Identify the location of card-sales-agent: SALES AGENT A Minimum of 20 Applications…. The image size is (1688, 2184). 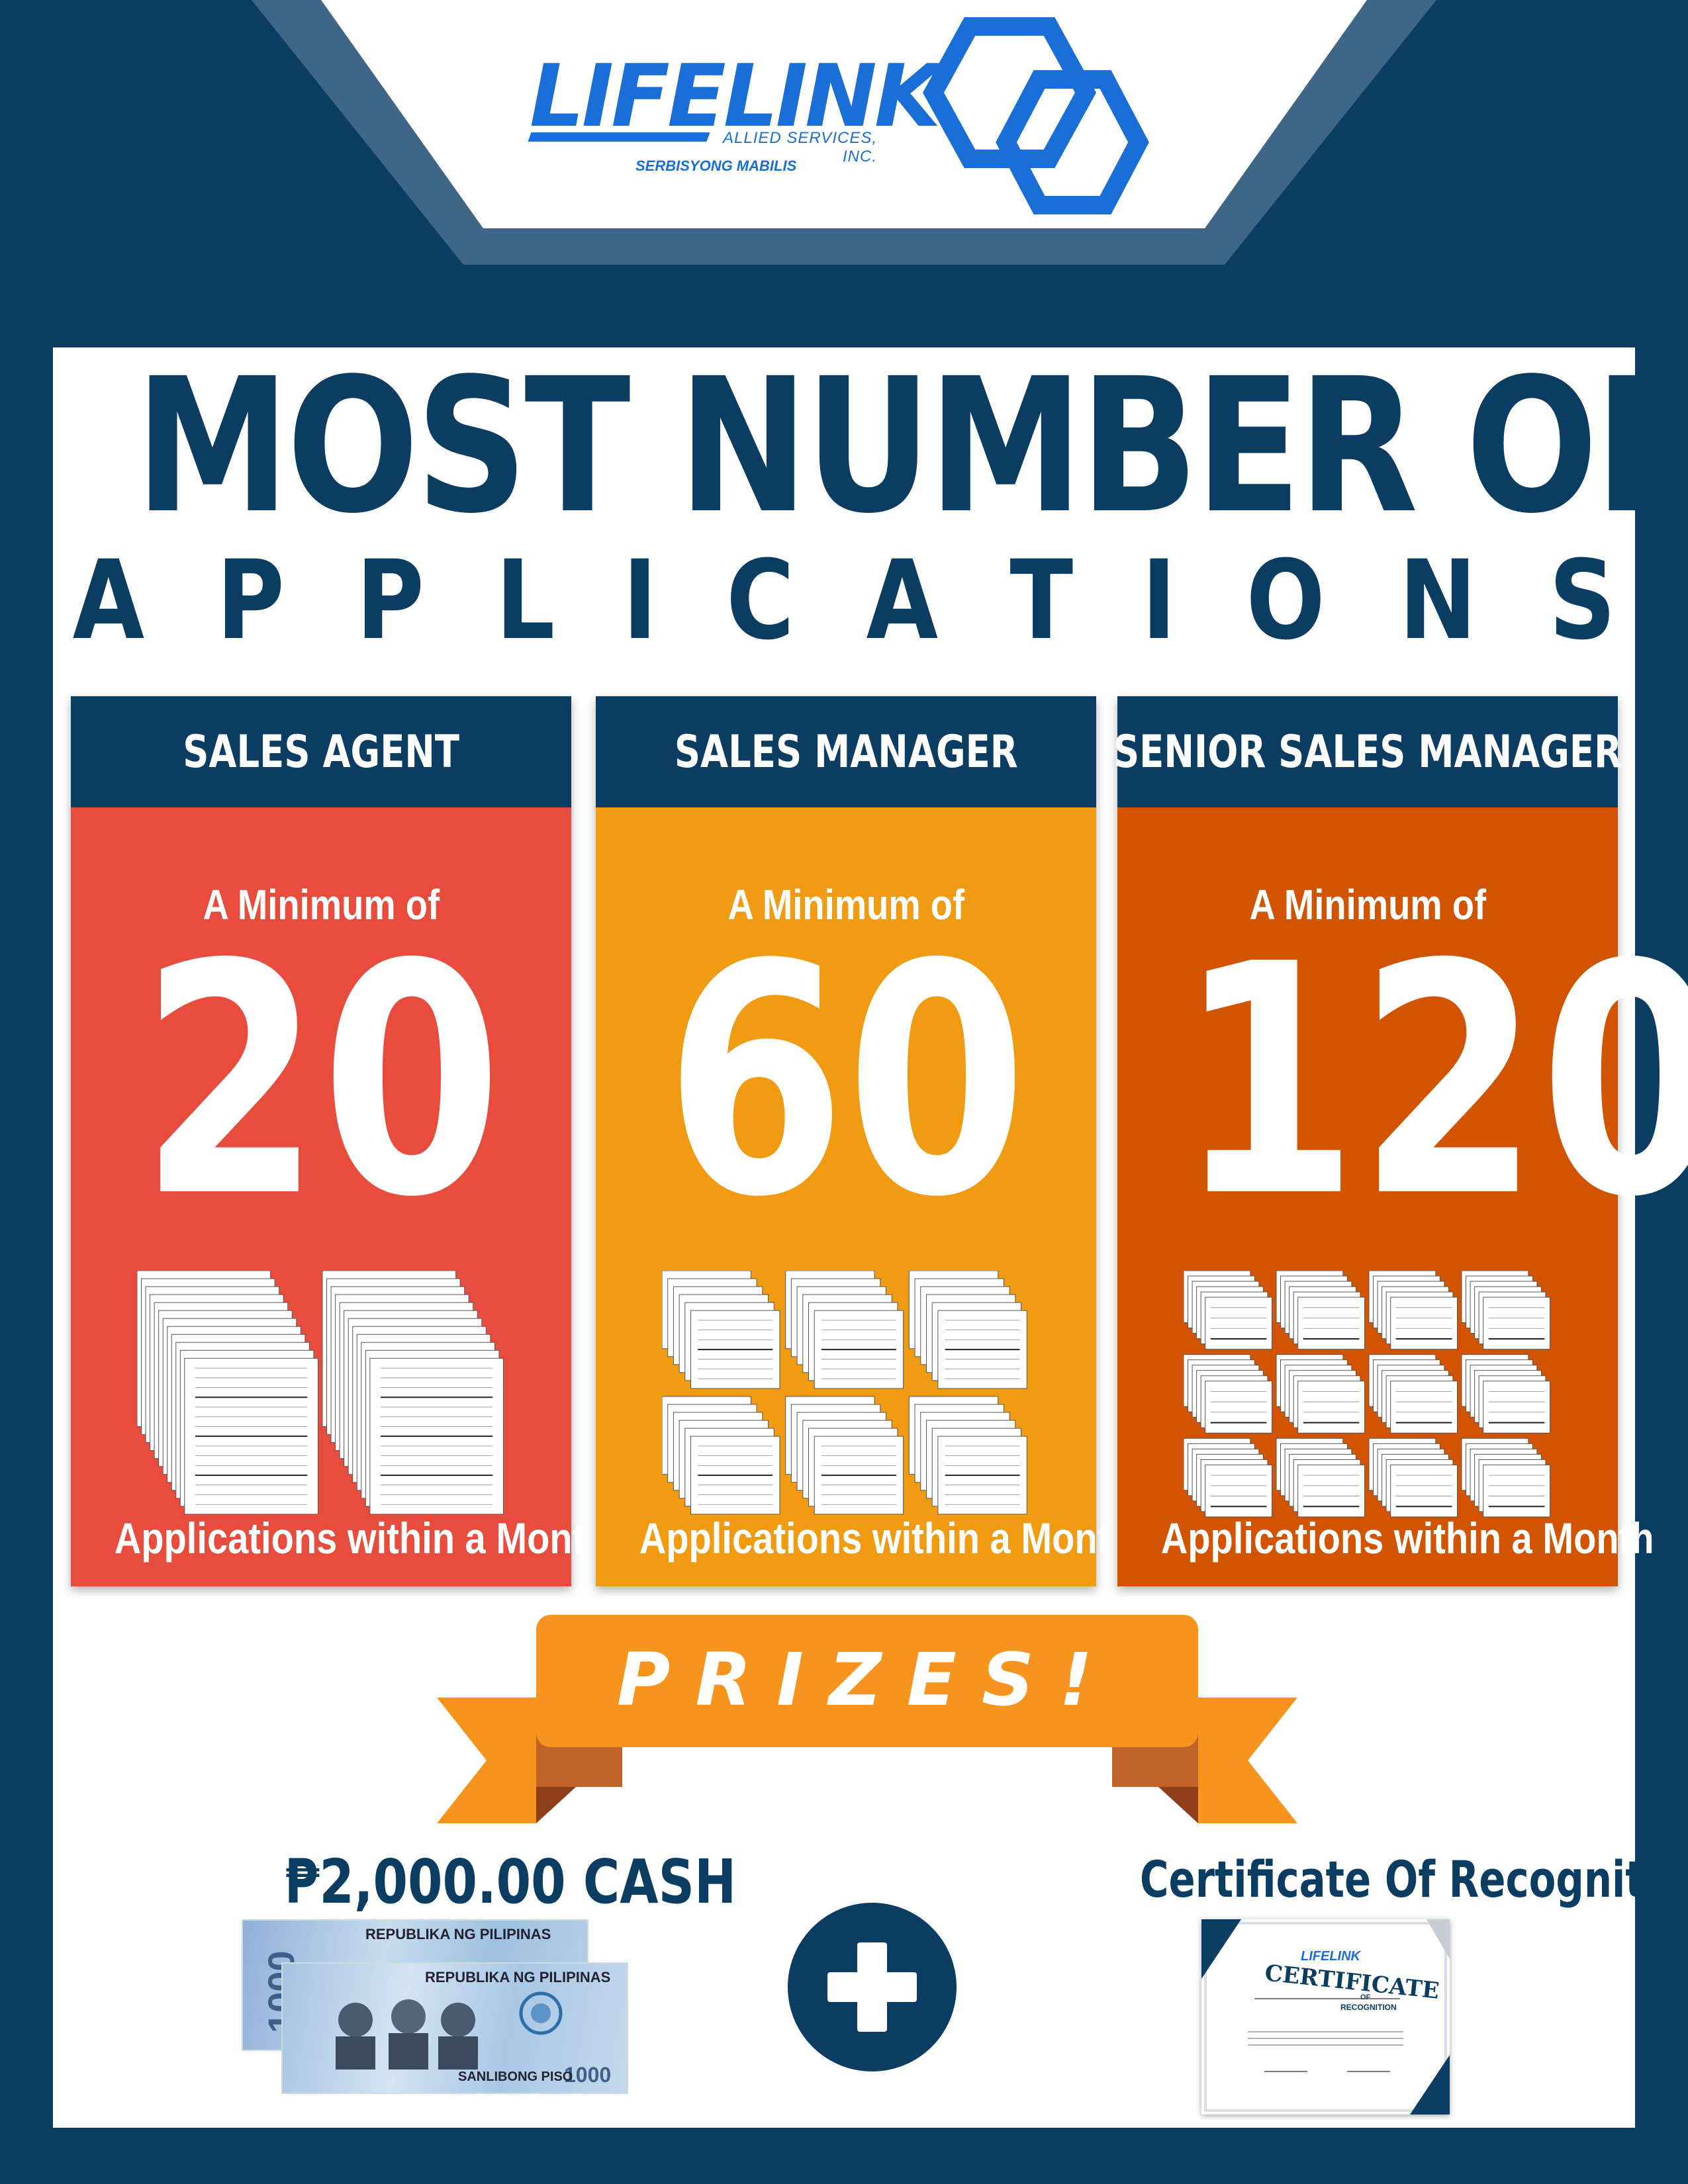
(339, 1141).